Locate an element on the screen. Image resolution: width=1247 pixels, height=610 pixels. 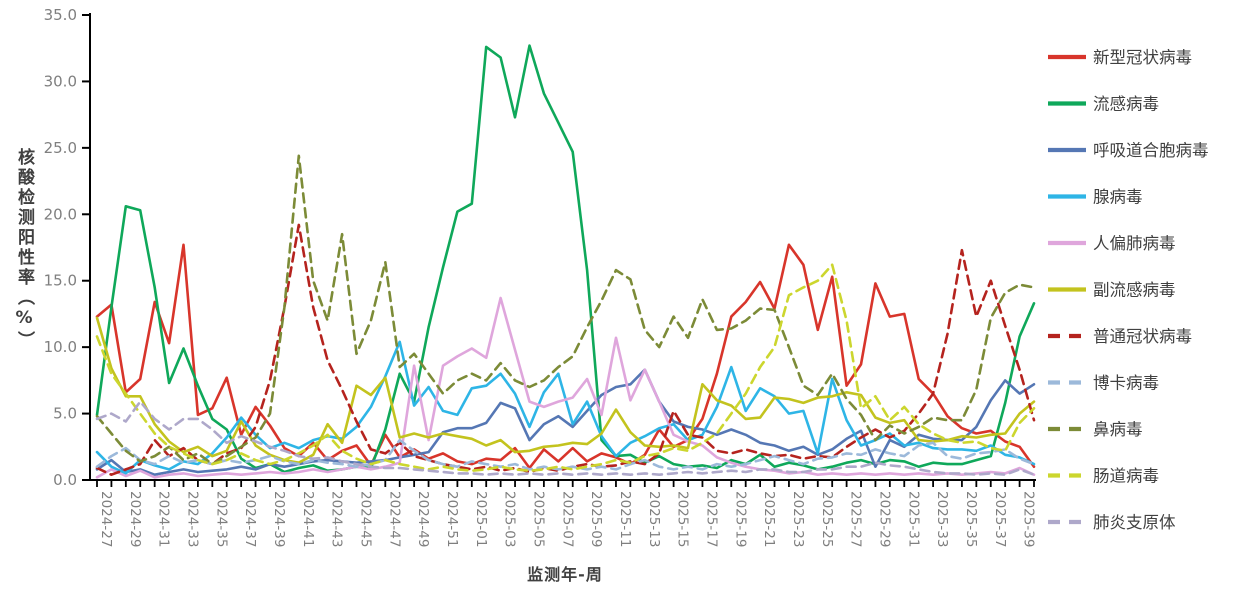
legend-label: 鼻病毒 is located at coordinates (1118, 429).